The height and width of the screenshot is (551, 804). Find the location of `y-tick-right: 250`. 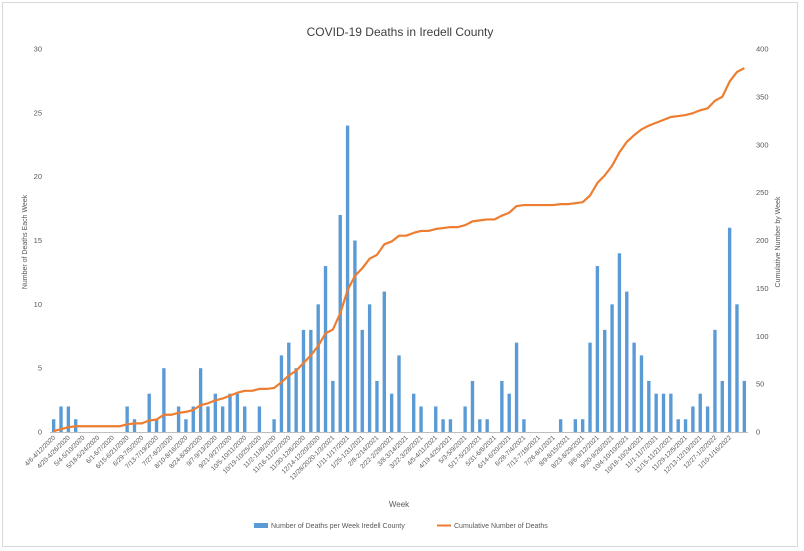

y-tick-right: 250 is located at coordinates (762, 192).